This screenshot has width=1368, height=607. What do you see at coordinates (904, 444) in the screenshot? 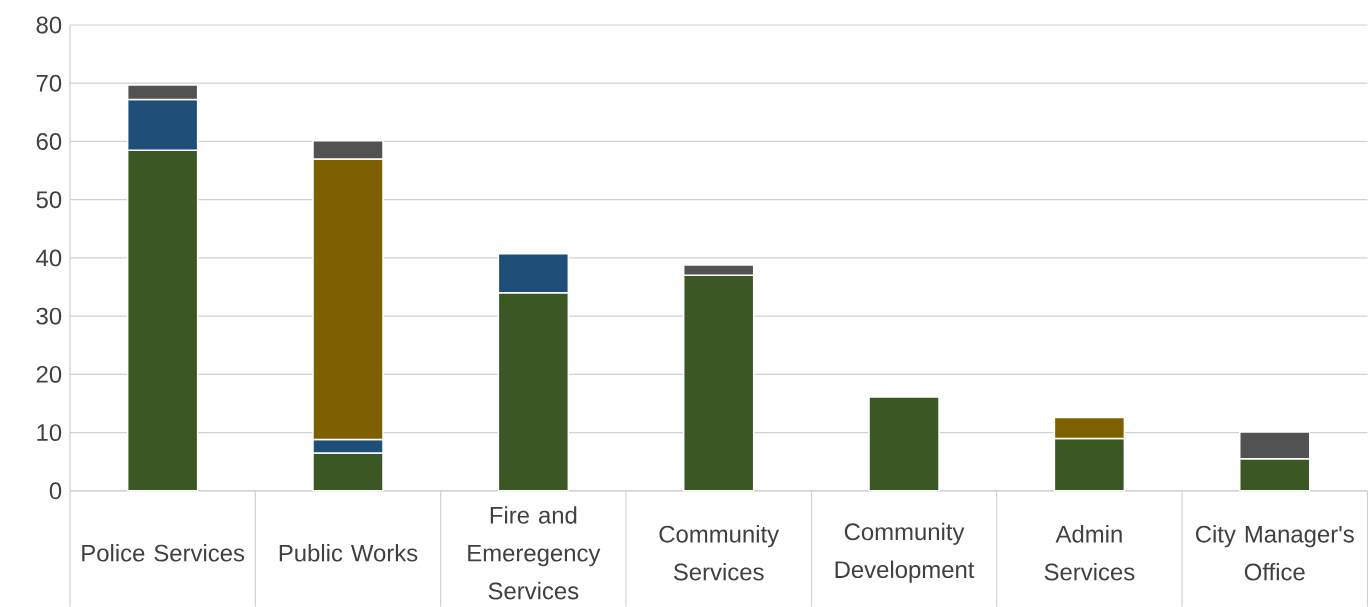
I see `bar` at bounding box center [904, 444].